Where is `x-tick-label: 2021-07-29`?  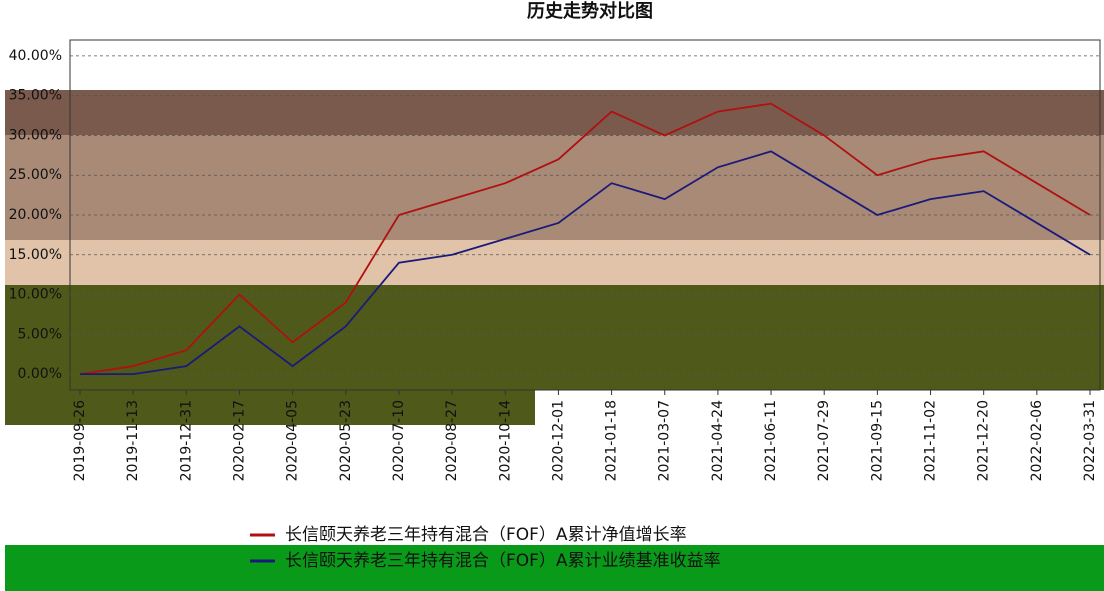 x-tick-label: 2021-07-29 is located at coordinates (824, 440).